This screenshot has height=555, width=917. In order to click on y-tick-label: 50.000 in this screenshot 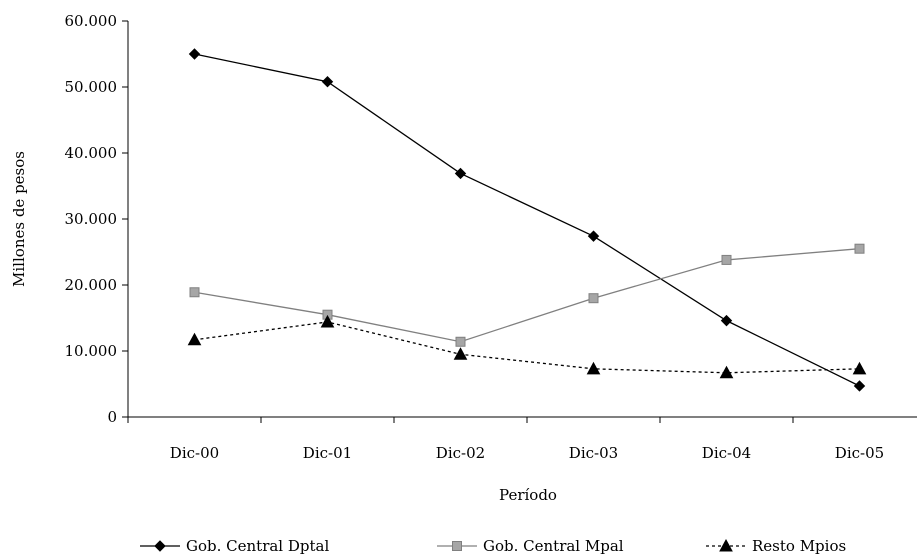, I will do `click(91, 87)`.